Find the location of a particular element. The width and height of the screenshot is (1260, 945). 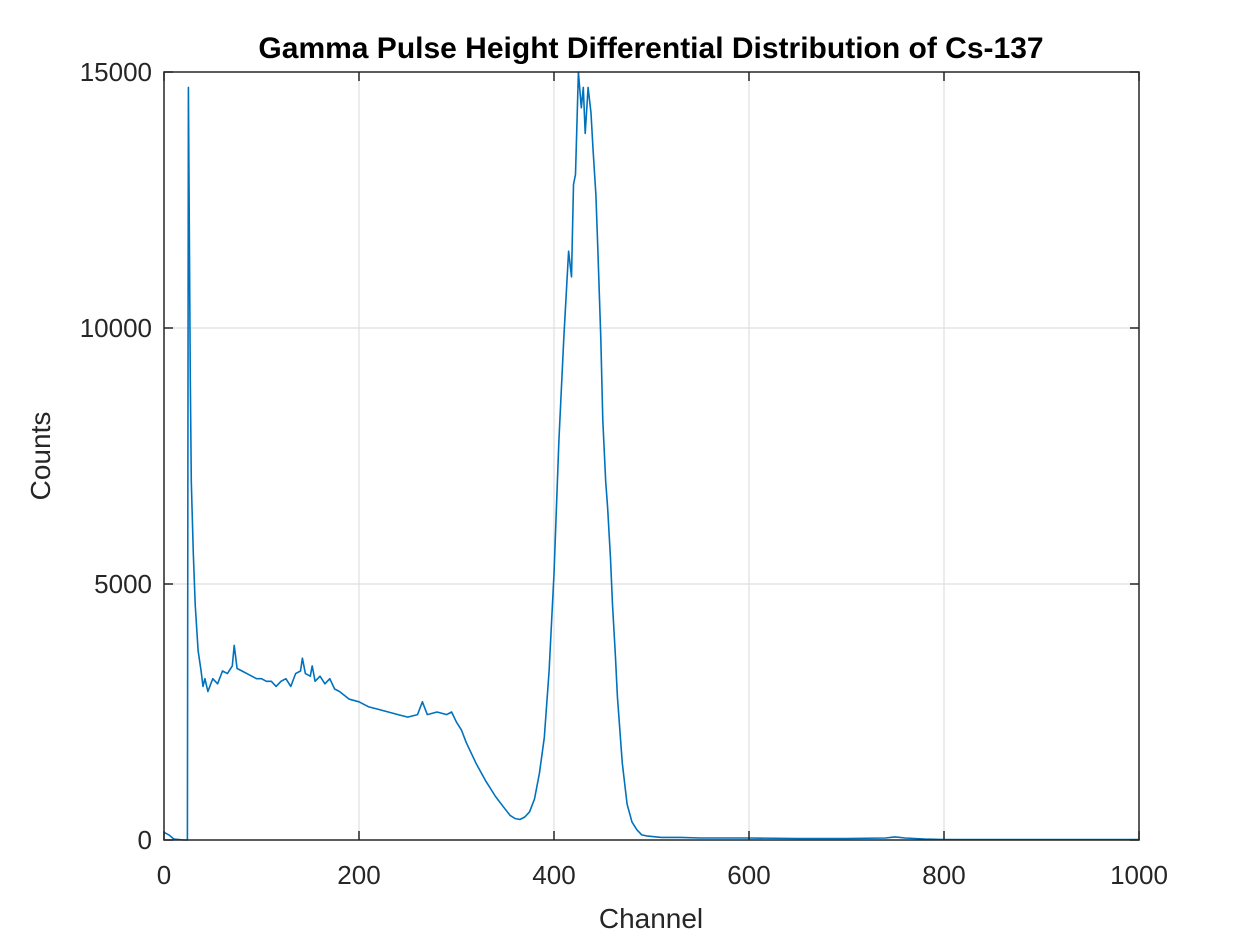

x-axis-label: Channel is located at coordinates (651, 918).